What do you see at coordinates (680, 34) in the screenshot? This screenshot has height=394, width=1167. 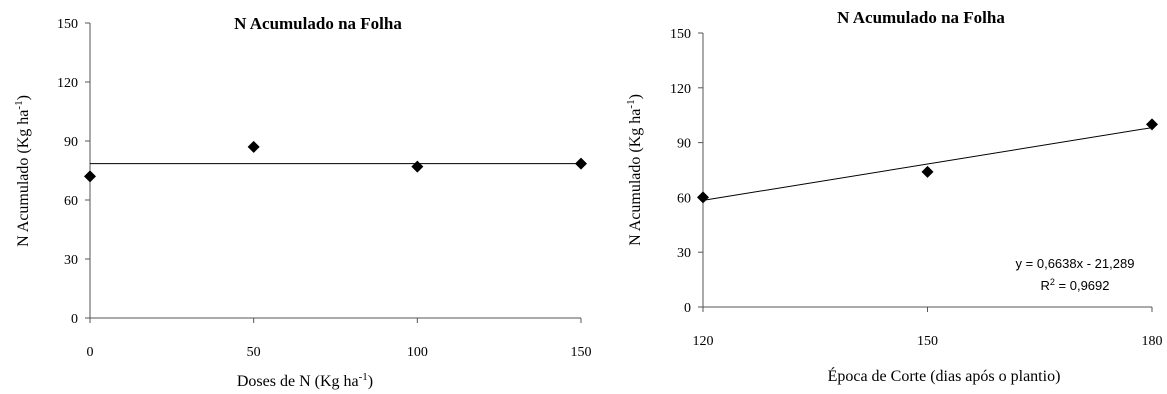 I see `chart-2-y-tick-label: 150` at bounding box center [680, 34].